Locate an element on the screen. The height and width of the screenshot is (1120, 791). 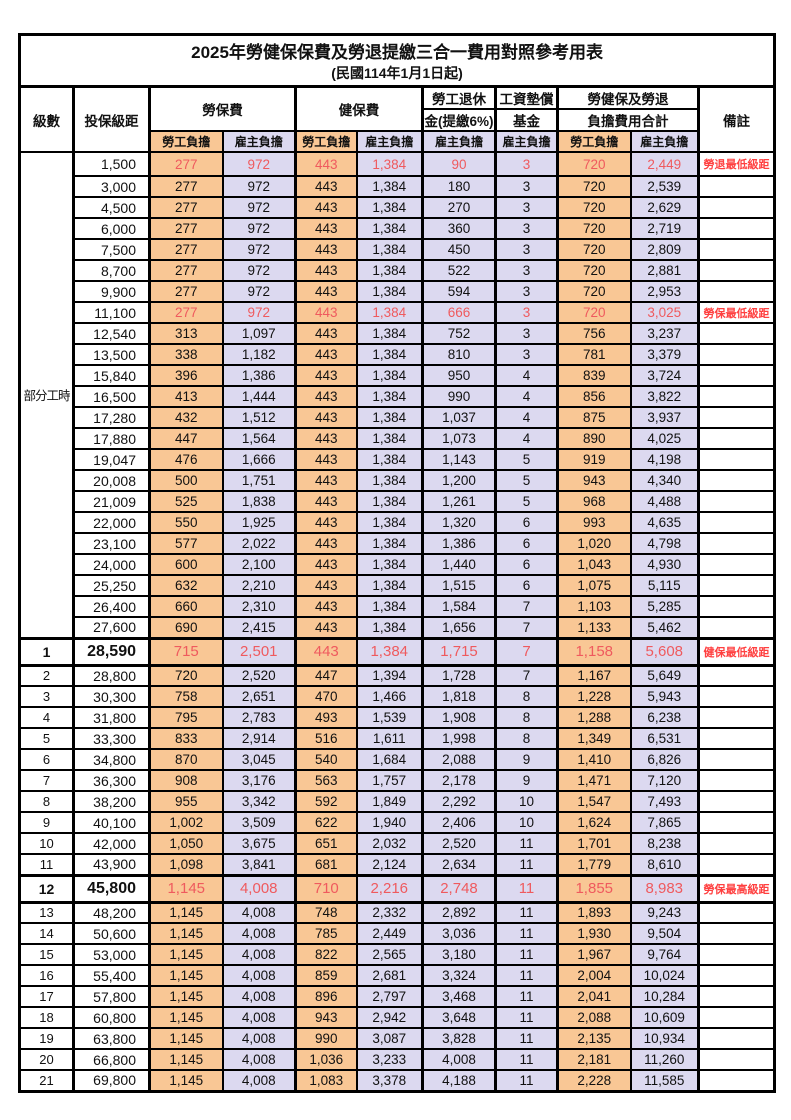
fee-cell: 8 is located at coordinates (526, 738).